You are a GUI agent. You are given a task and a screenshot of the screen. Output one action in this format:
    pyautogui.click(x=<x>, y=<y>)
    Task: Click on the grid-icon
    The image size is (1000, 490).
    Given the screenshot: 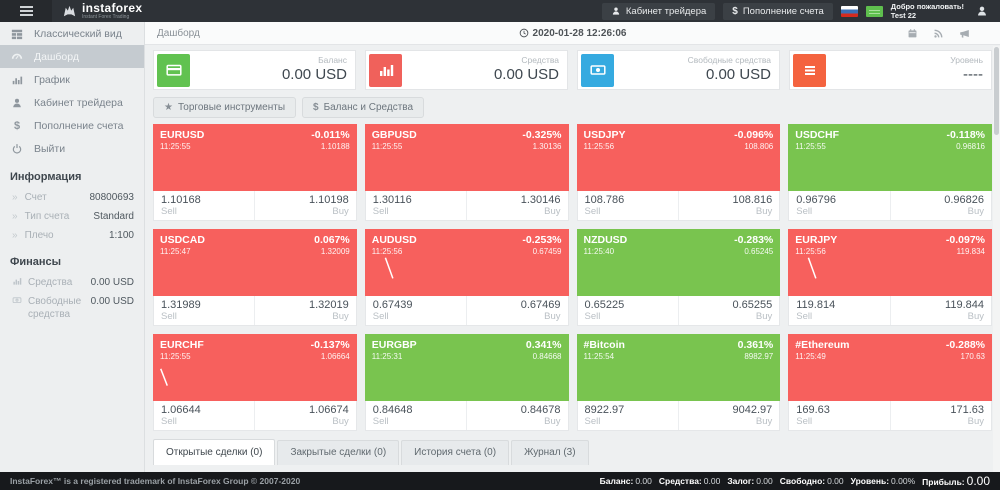 What is the action you would take?
    pyautogui.click(x=17, y=34)
    